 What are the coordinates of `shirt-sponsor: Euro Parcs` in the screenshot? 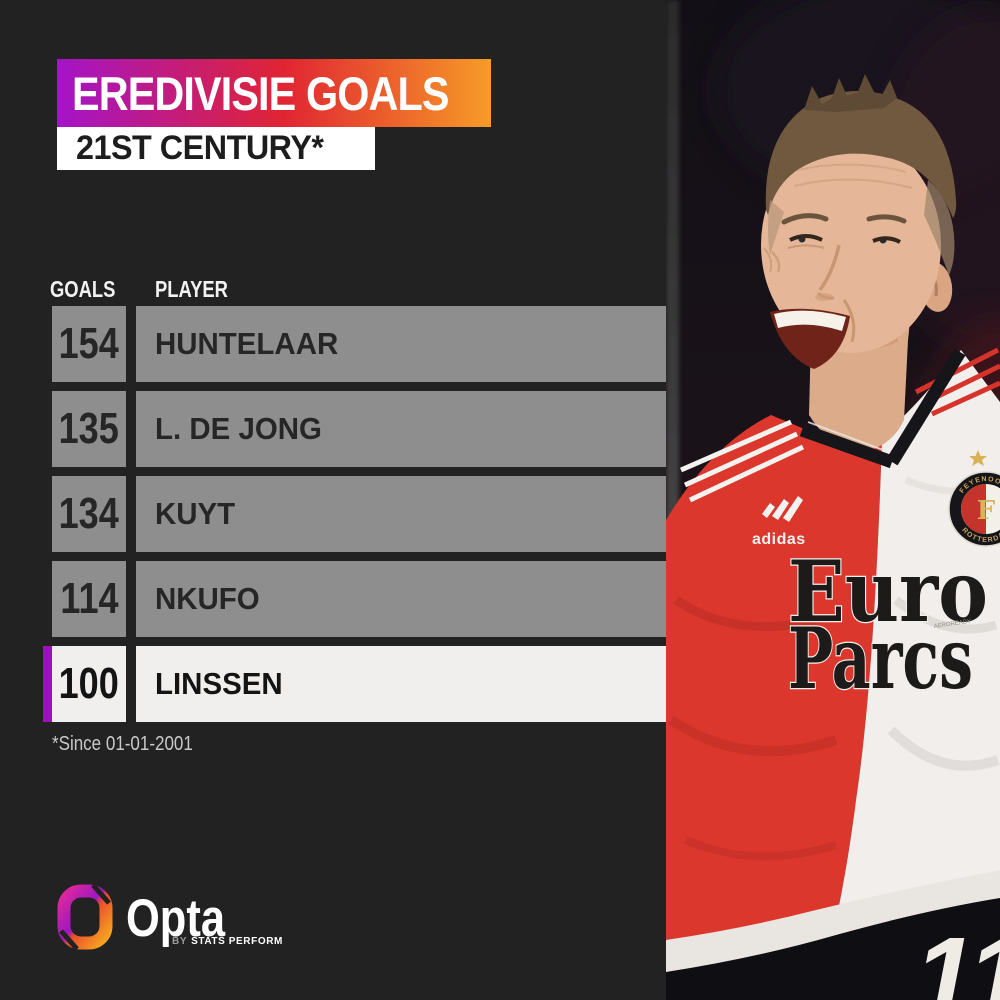 It's located at (888, 625).